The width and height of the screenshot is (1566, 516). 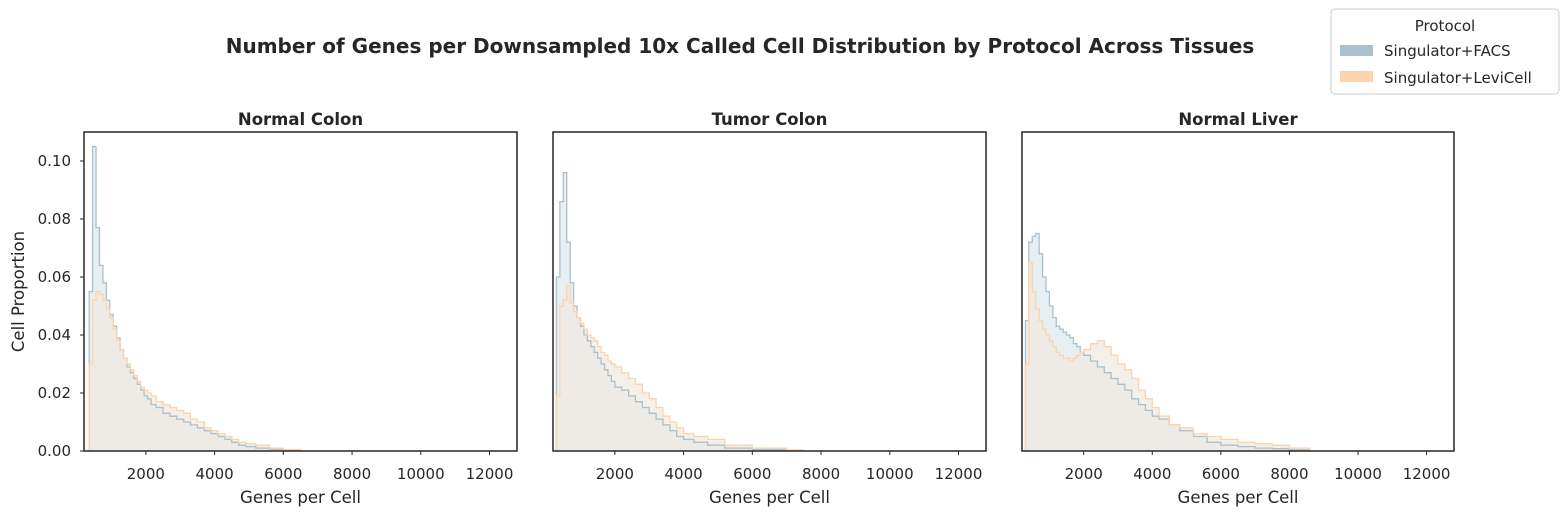 I want to click on legend-label-levicell: Singulator+LeviCell, so click(x=1458, y=78).